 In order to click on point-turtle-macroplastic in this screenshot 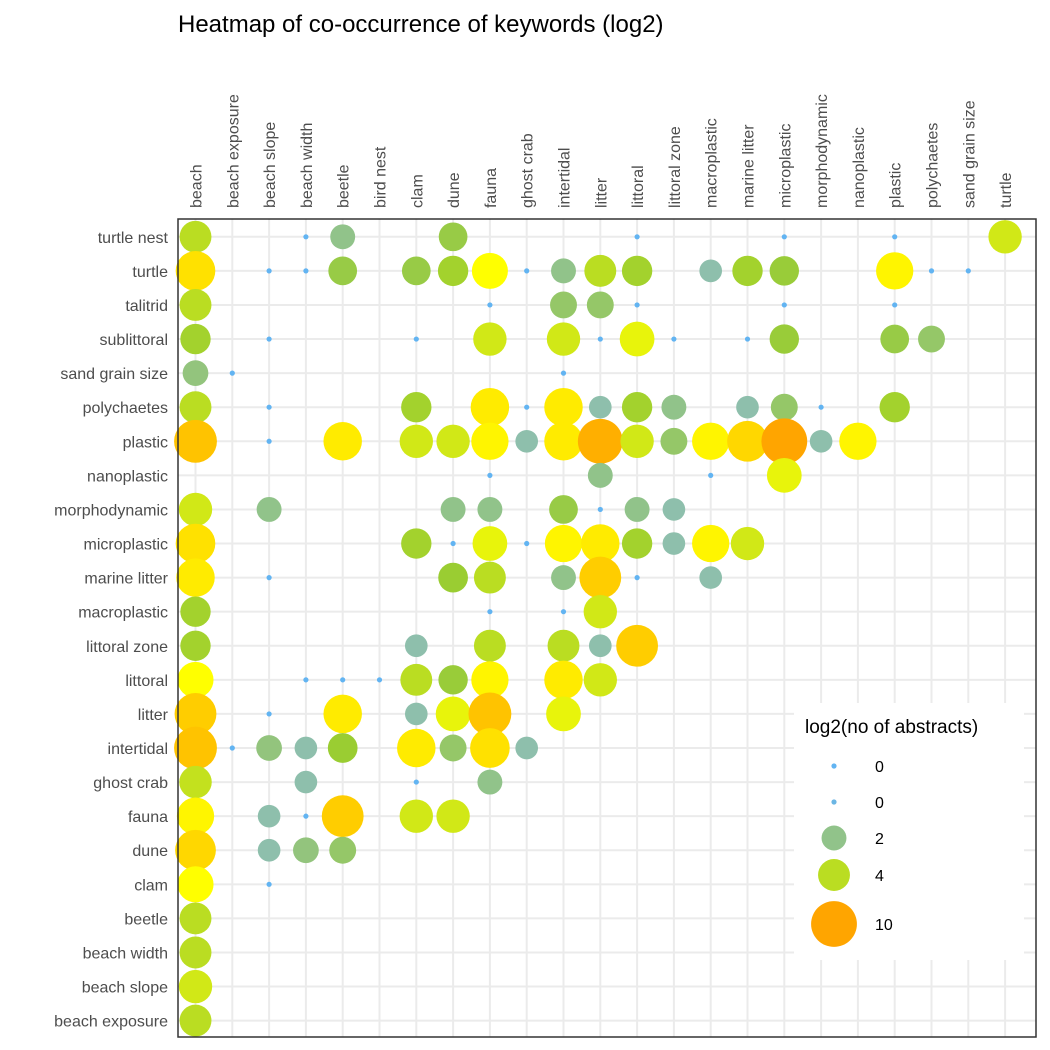, I will do `click(711, 271)`.